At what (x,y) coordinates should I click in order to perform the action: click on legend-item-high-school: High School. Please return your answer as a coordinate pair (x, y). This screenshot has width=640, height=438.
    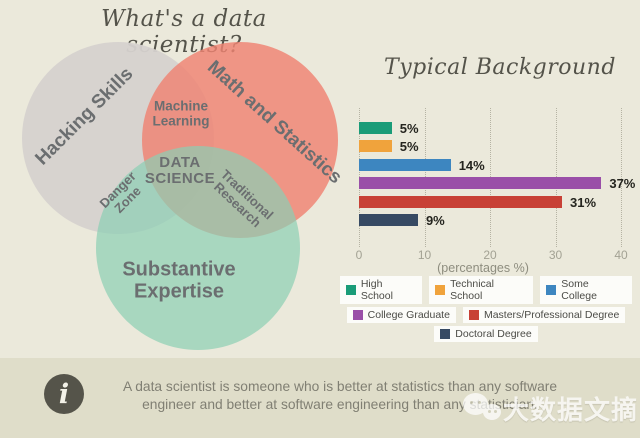
    Looking at the image, I should click on (381, 290).